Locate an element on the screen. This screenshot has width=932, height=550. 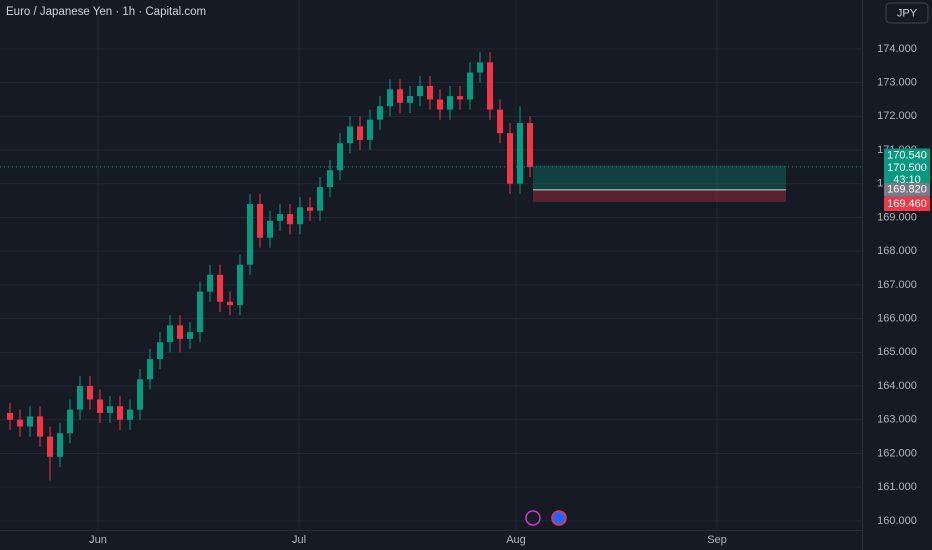
chart-title: Euro / Japanese Yen · 1h · Capital.com is located at coordinates (106, 12).